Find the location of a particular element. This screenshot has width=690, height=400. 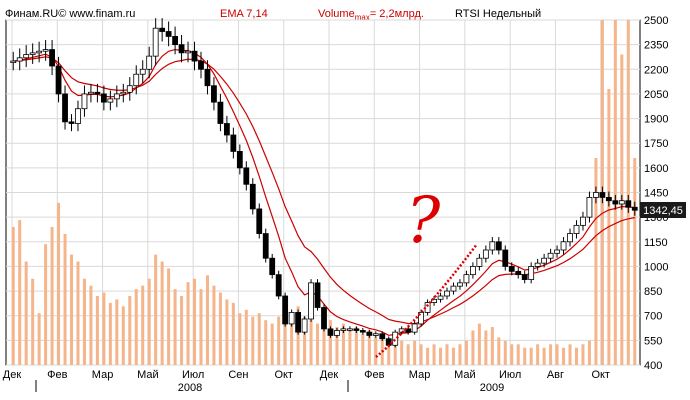

last-price-box: 1342,45 is located at coordinates (663, 210).